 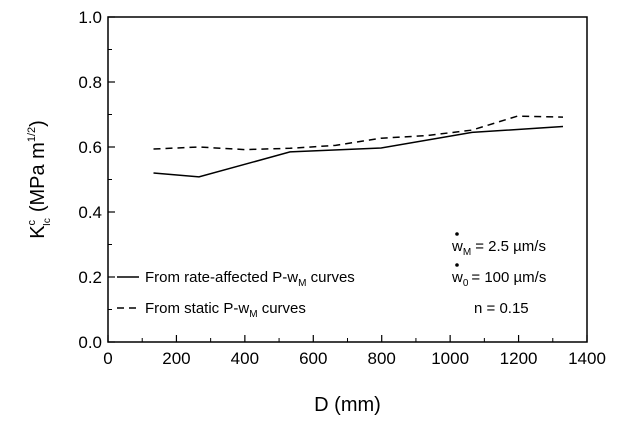 I want to click on y-tick-labels: 0.0 0.2 0.4 0.6 0.8 1.0, so click(x=90, y=180).